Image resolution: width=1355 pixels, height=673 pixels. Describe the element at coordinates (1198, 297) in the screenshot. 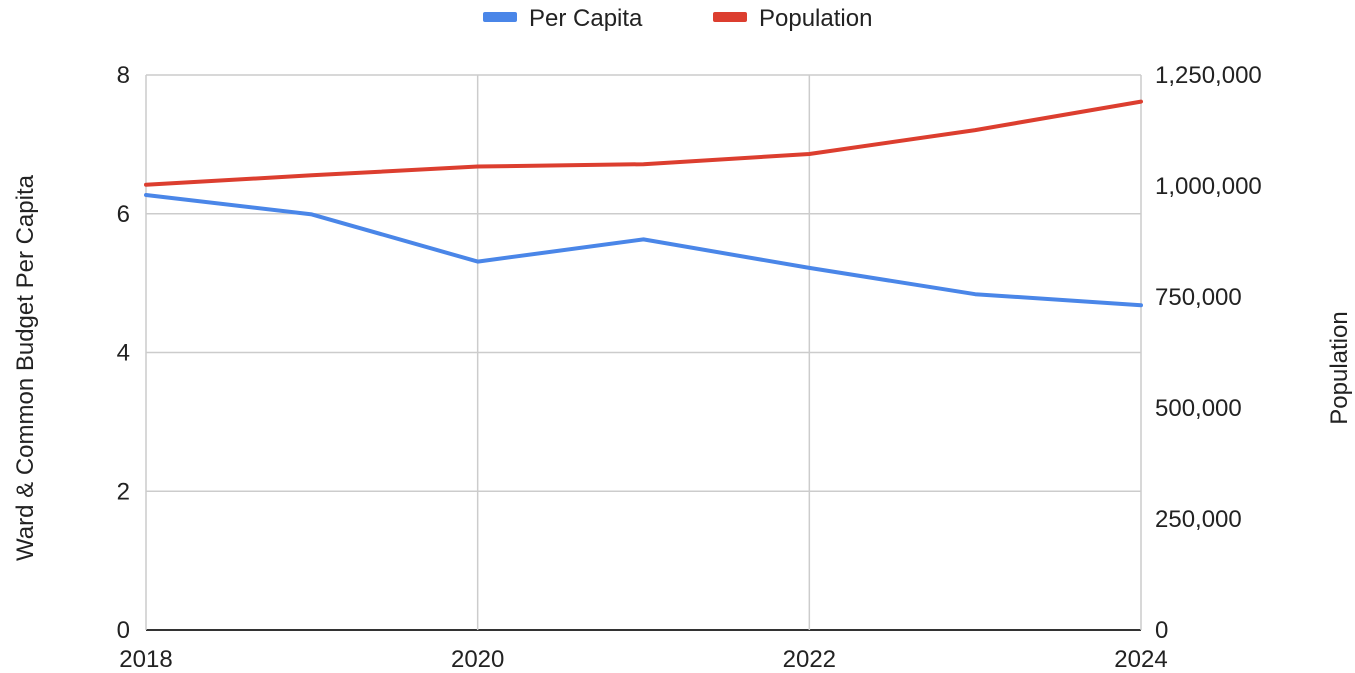

I see `right-tick-label: 750,000` at that location.